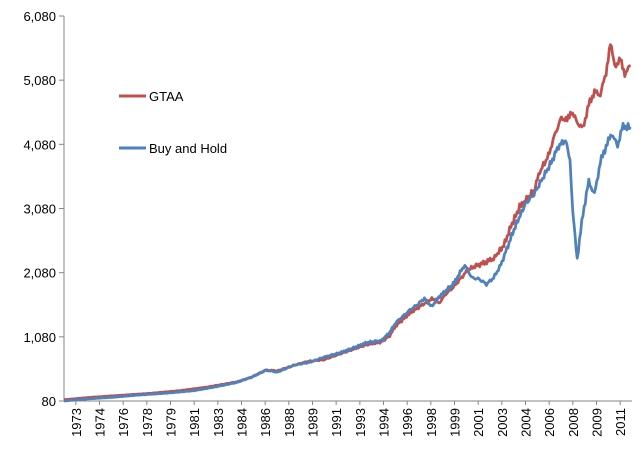 This screenshot has height=455, width=644. What do you see at coordinates (123, 422) in the screenshot?
I see `x-tick-label: 1976` at bounding box center [123, 422].